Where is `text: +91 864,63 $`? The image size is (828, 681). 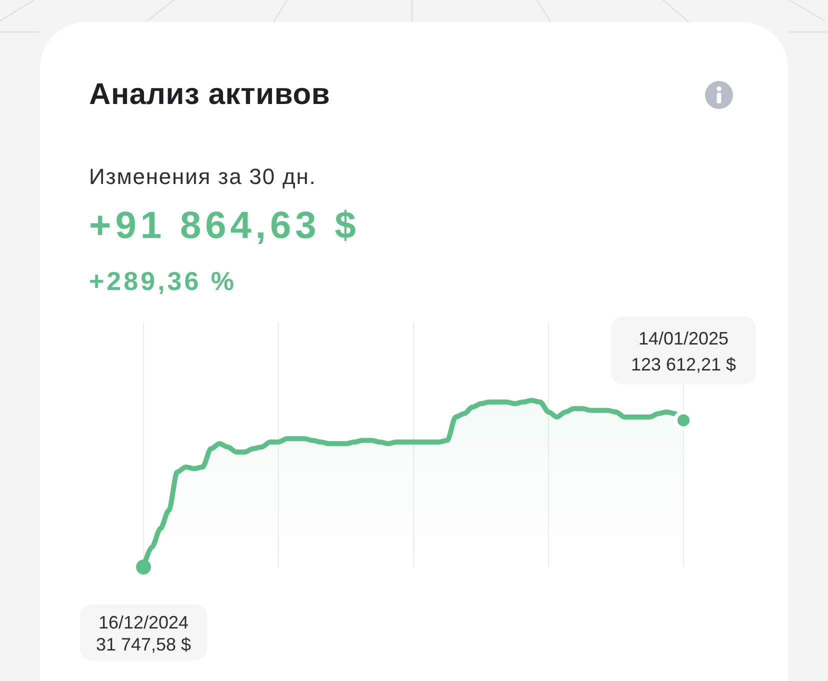 text: +91 864,63 $ is located at coordinates (224, 227).